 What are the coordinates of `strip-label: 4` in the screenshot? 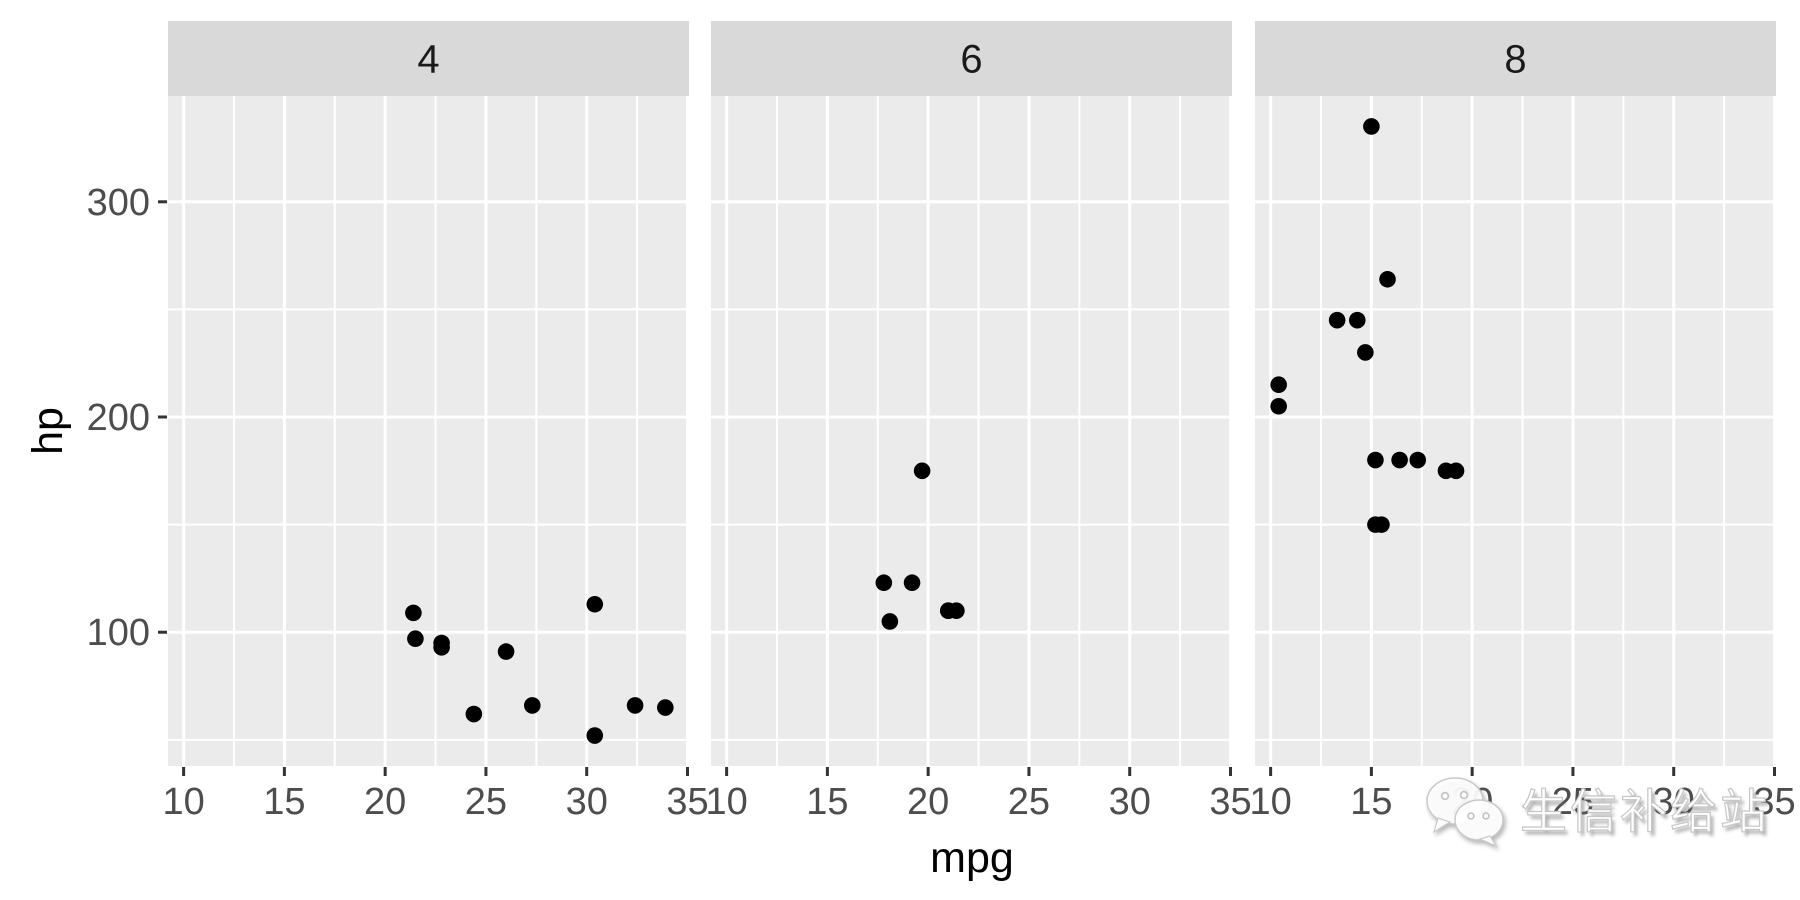 It's located at (428, 60).